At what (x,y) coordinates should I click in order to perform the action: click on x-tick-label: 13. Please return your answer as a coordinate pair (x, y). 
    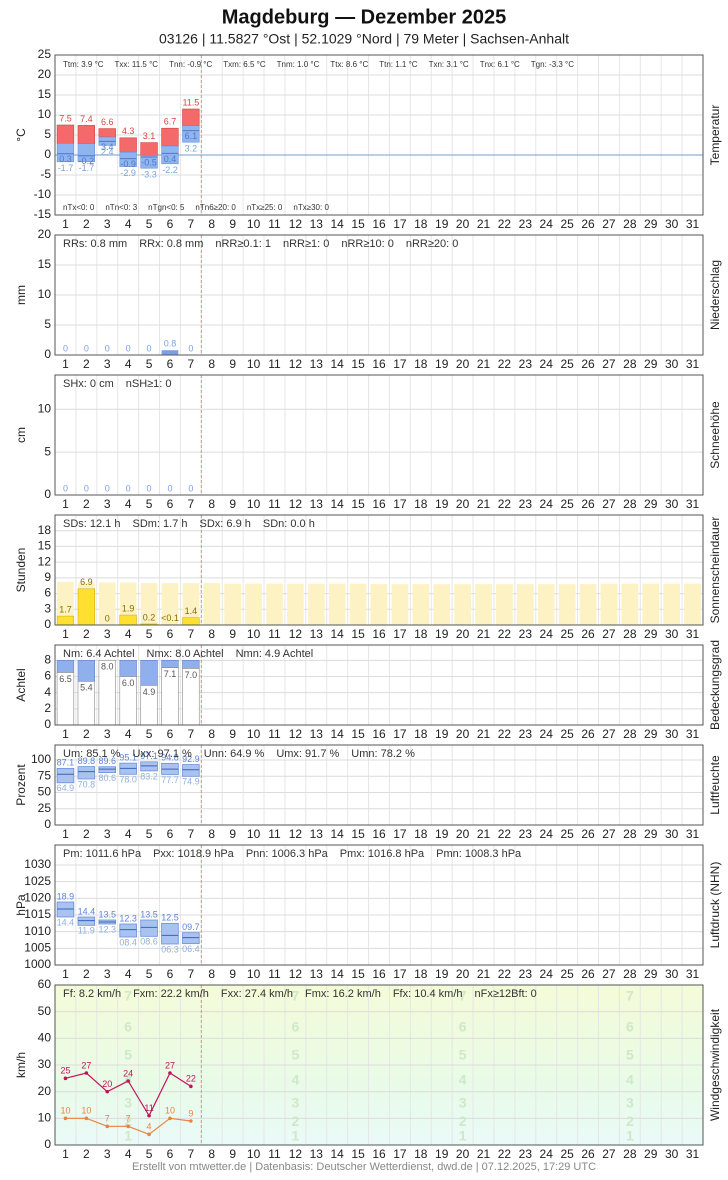
    Looking at the image, I should click on (317, 1154).